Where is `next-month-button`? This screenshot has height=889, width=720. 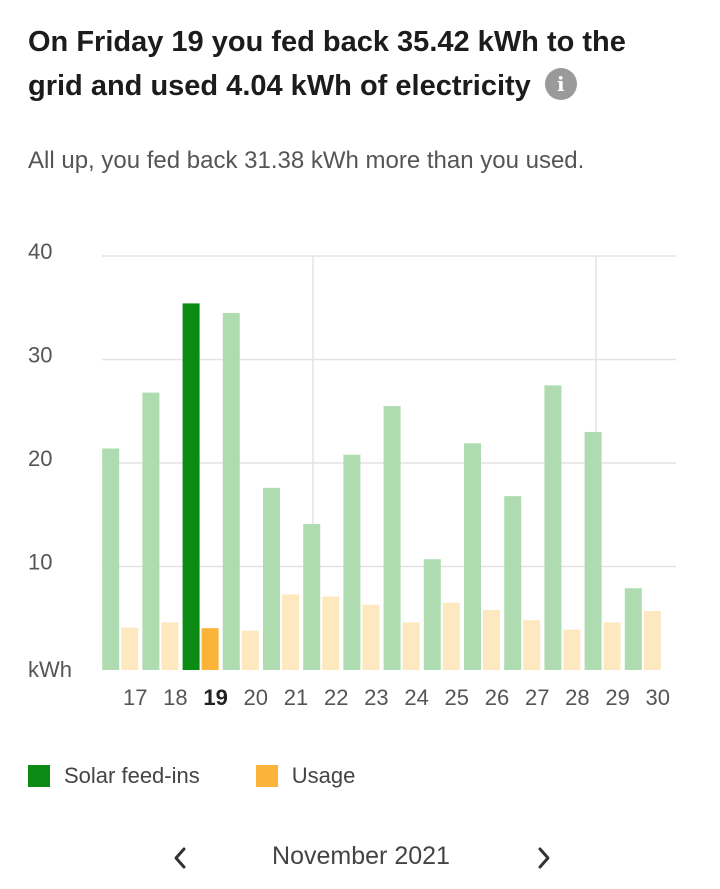 next-month-button is located at coordinates (544, 858).